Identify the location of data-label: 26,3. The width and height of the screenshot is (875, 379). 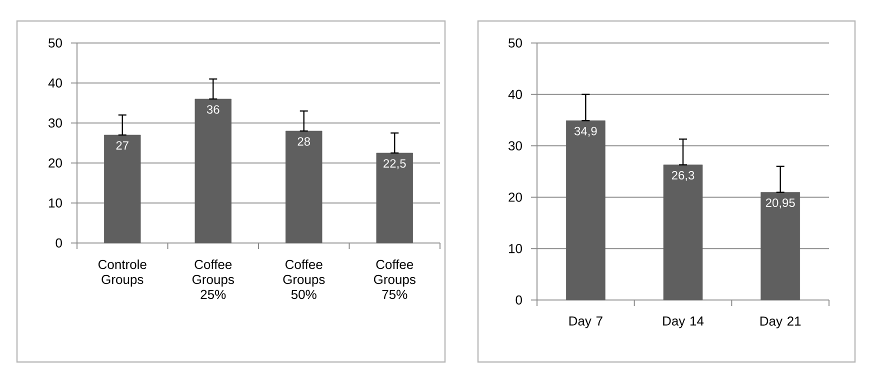
(683, 176).